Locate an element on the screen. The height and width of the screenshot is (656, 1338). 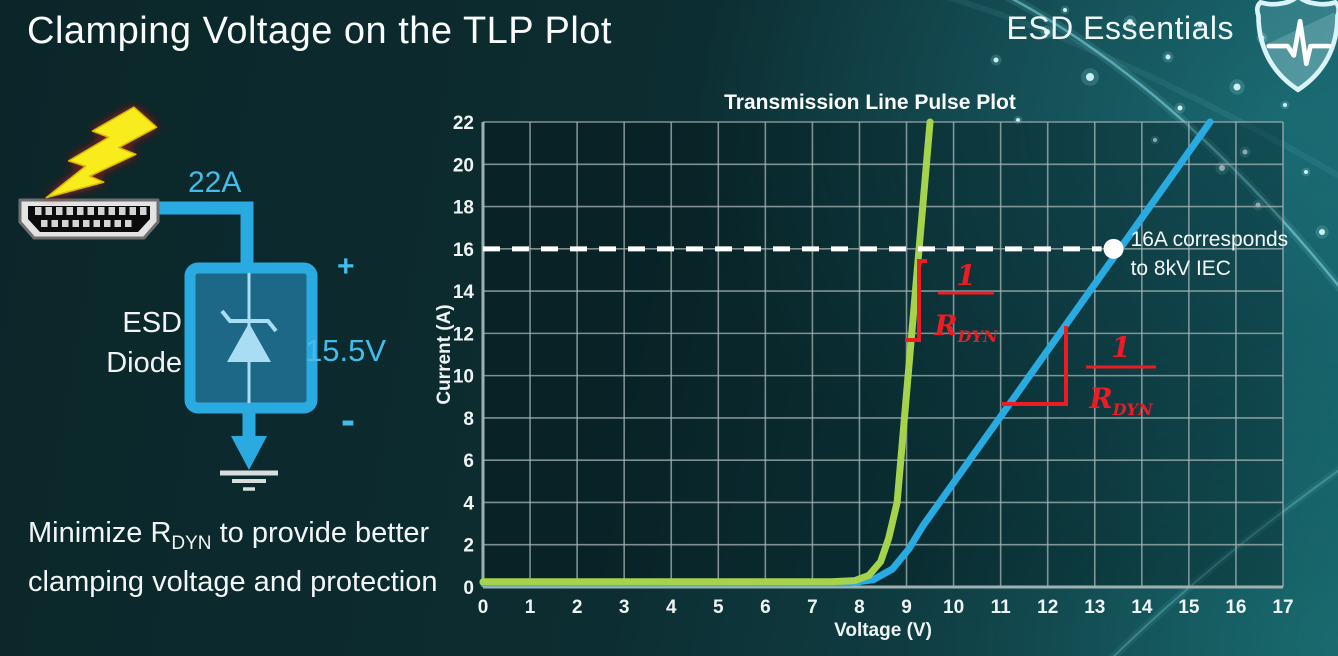
svg-text: 13 is located at coordinates (1094, 607).